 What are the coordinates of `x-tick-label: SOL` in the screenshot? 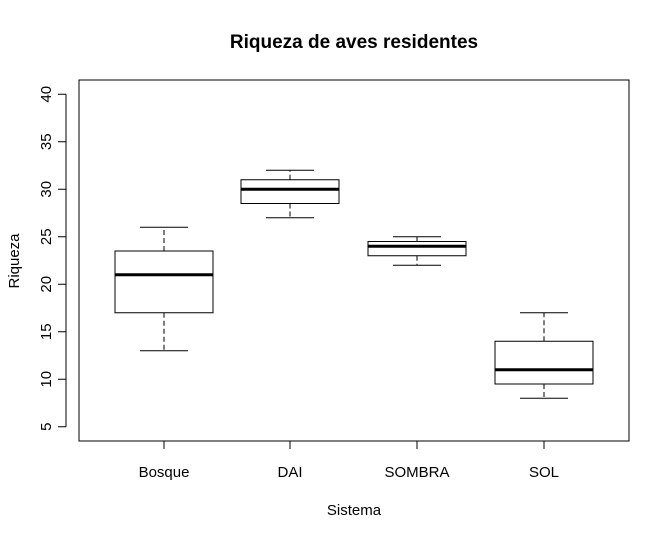 It's located at (544, 472).